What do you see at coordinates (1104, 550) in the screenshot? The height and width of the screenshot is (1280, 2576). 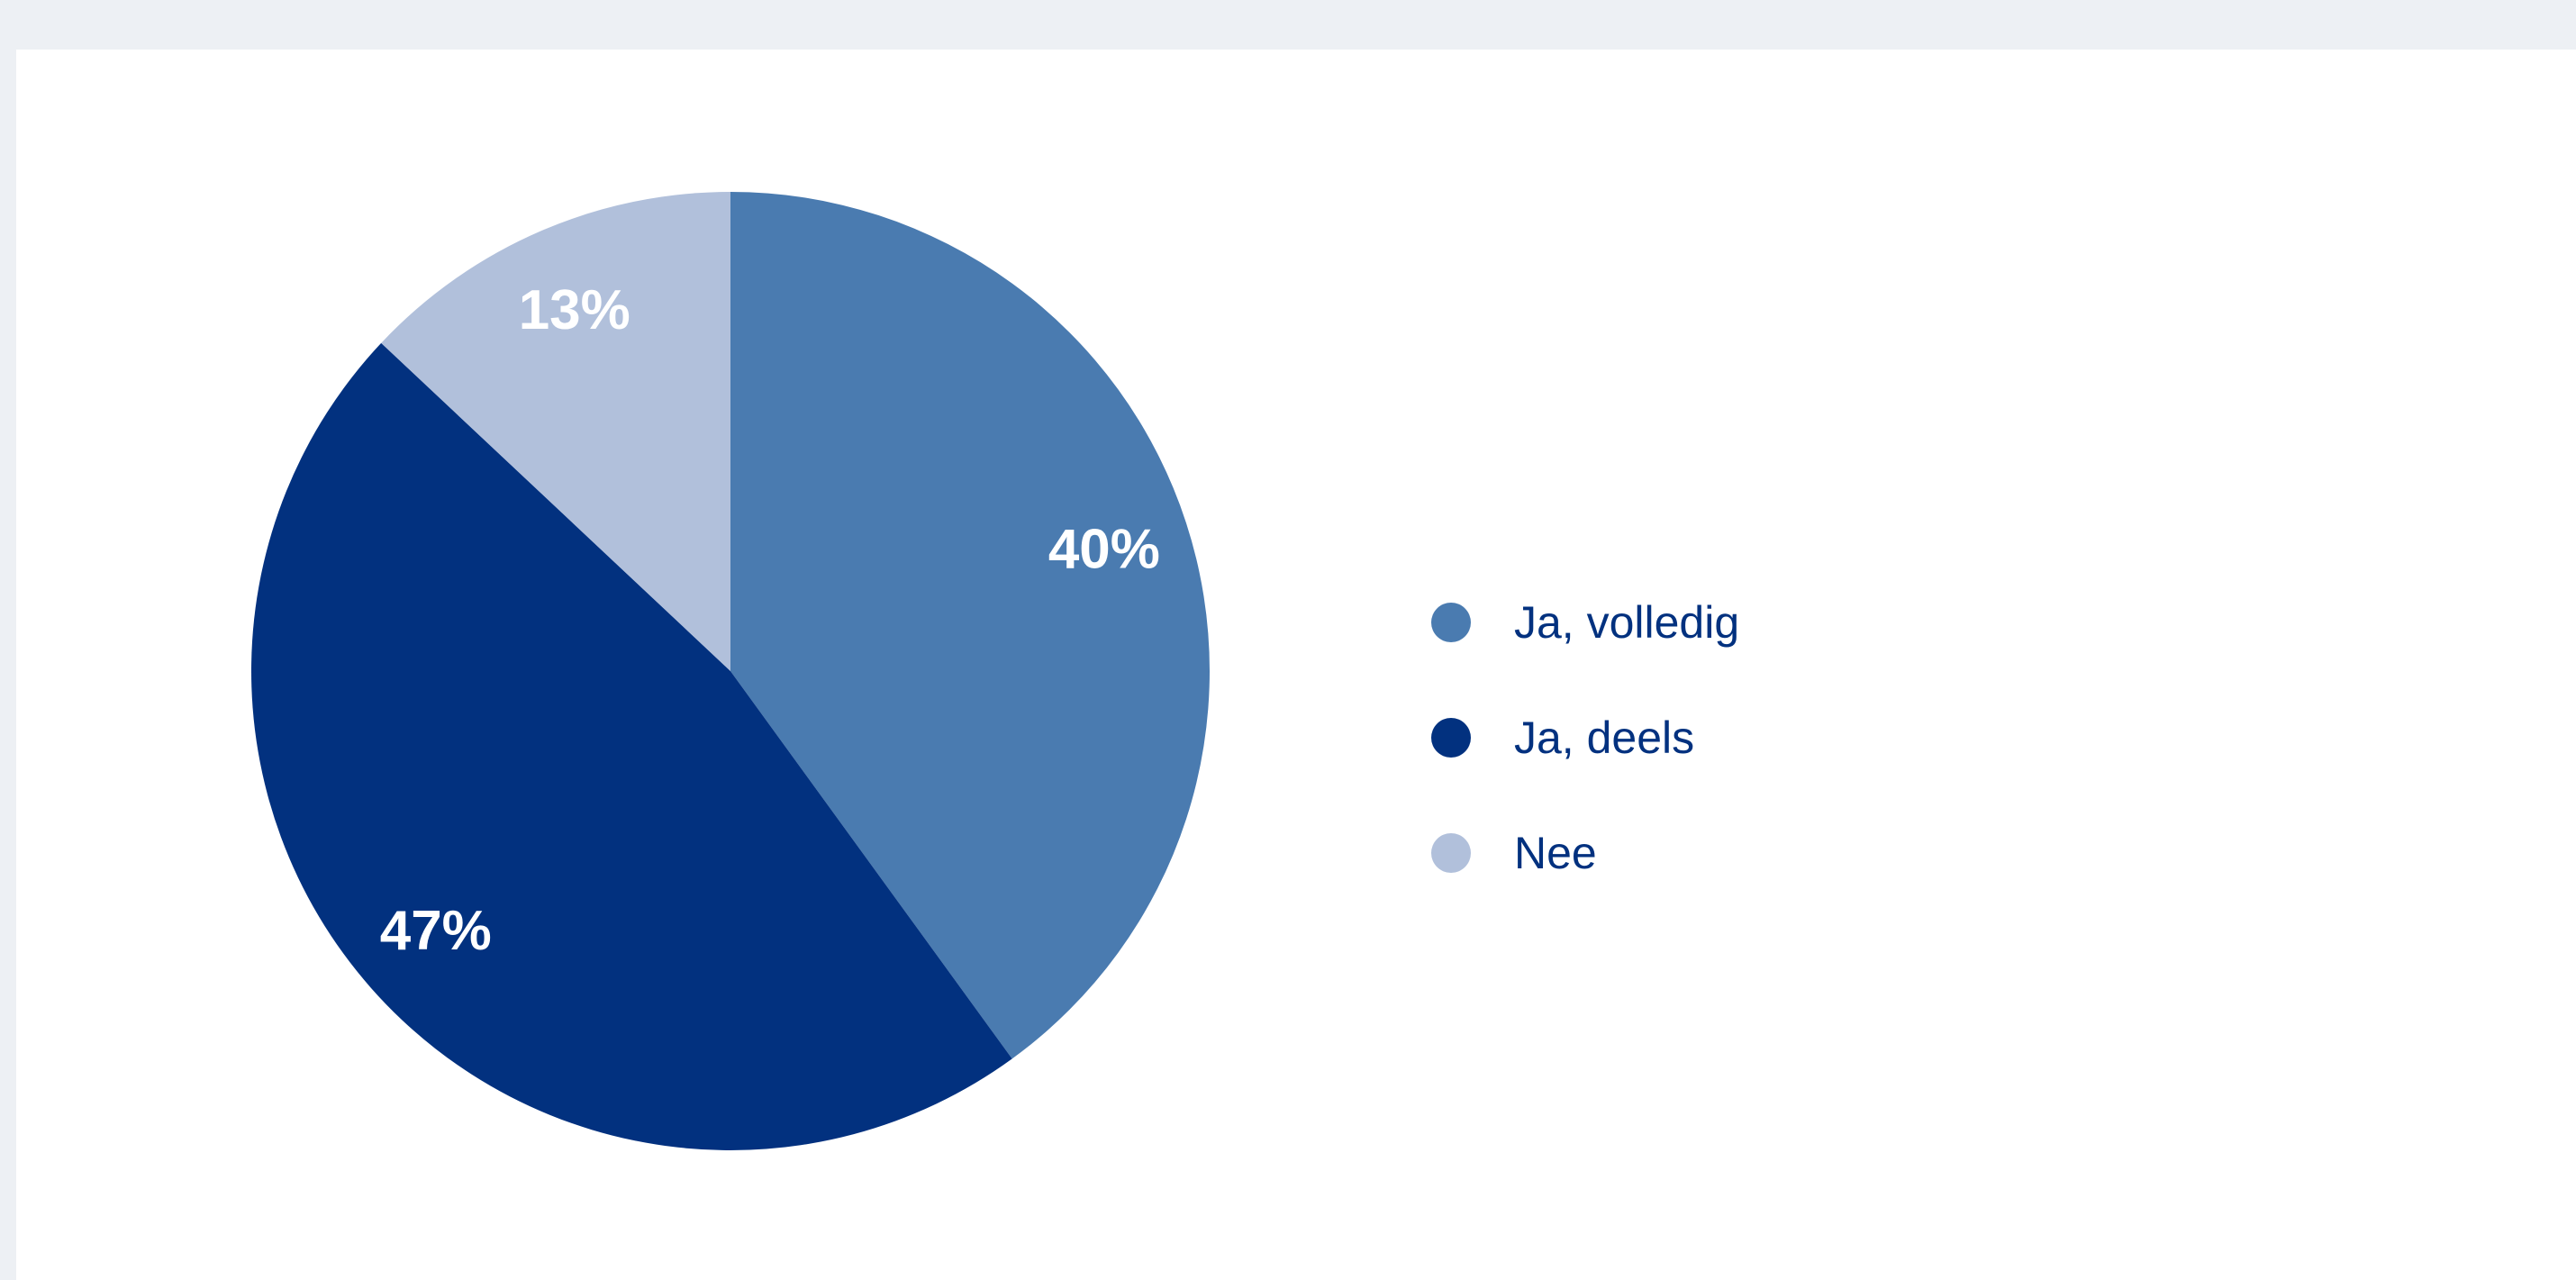 I see `slice-label-ja-volledig: 40%` at bounding box center [1104, 550].